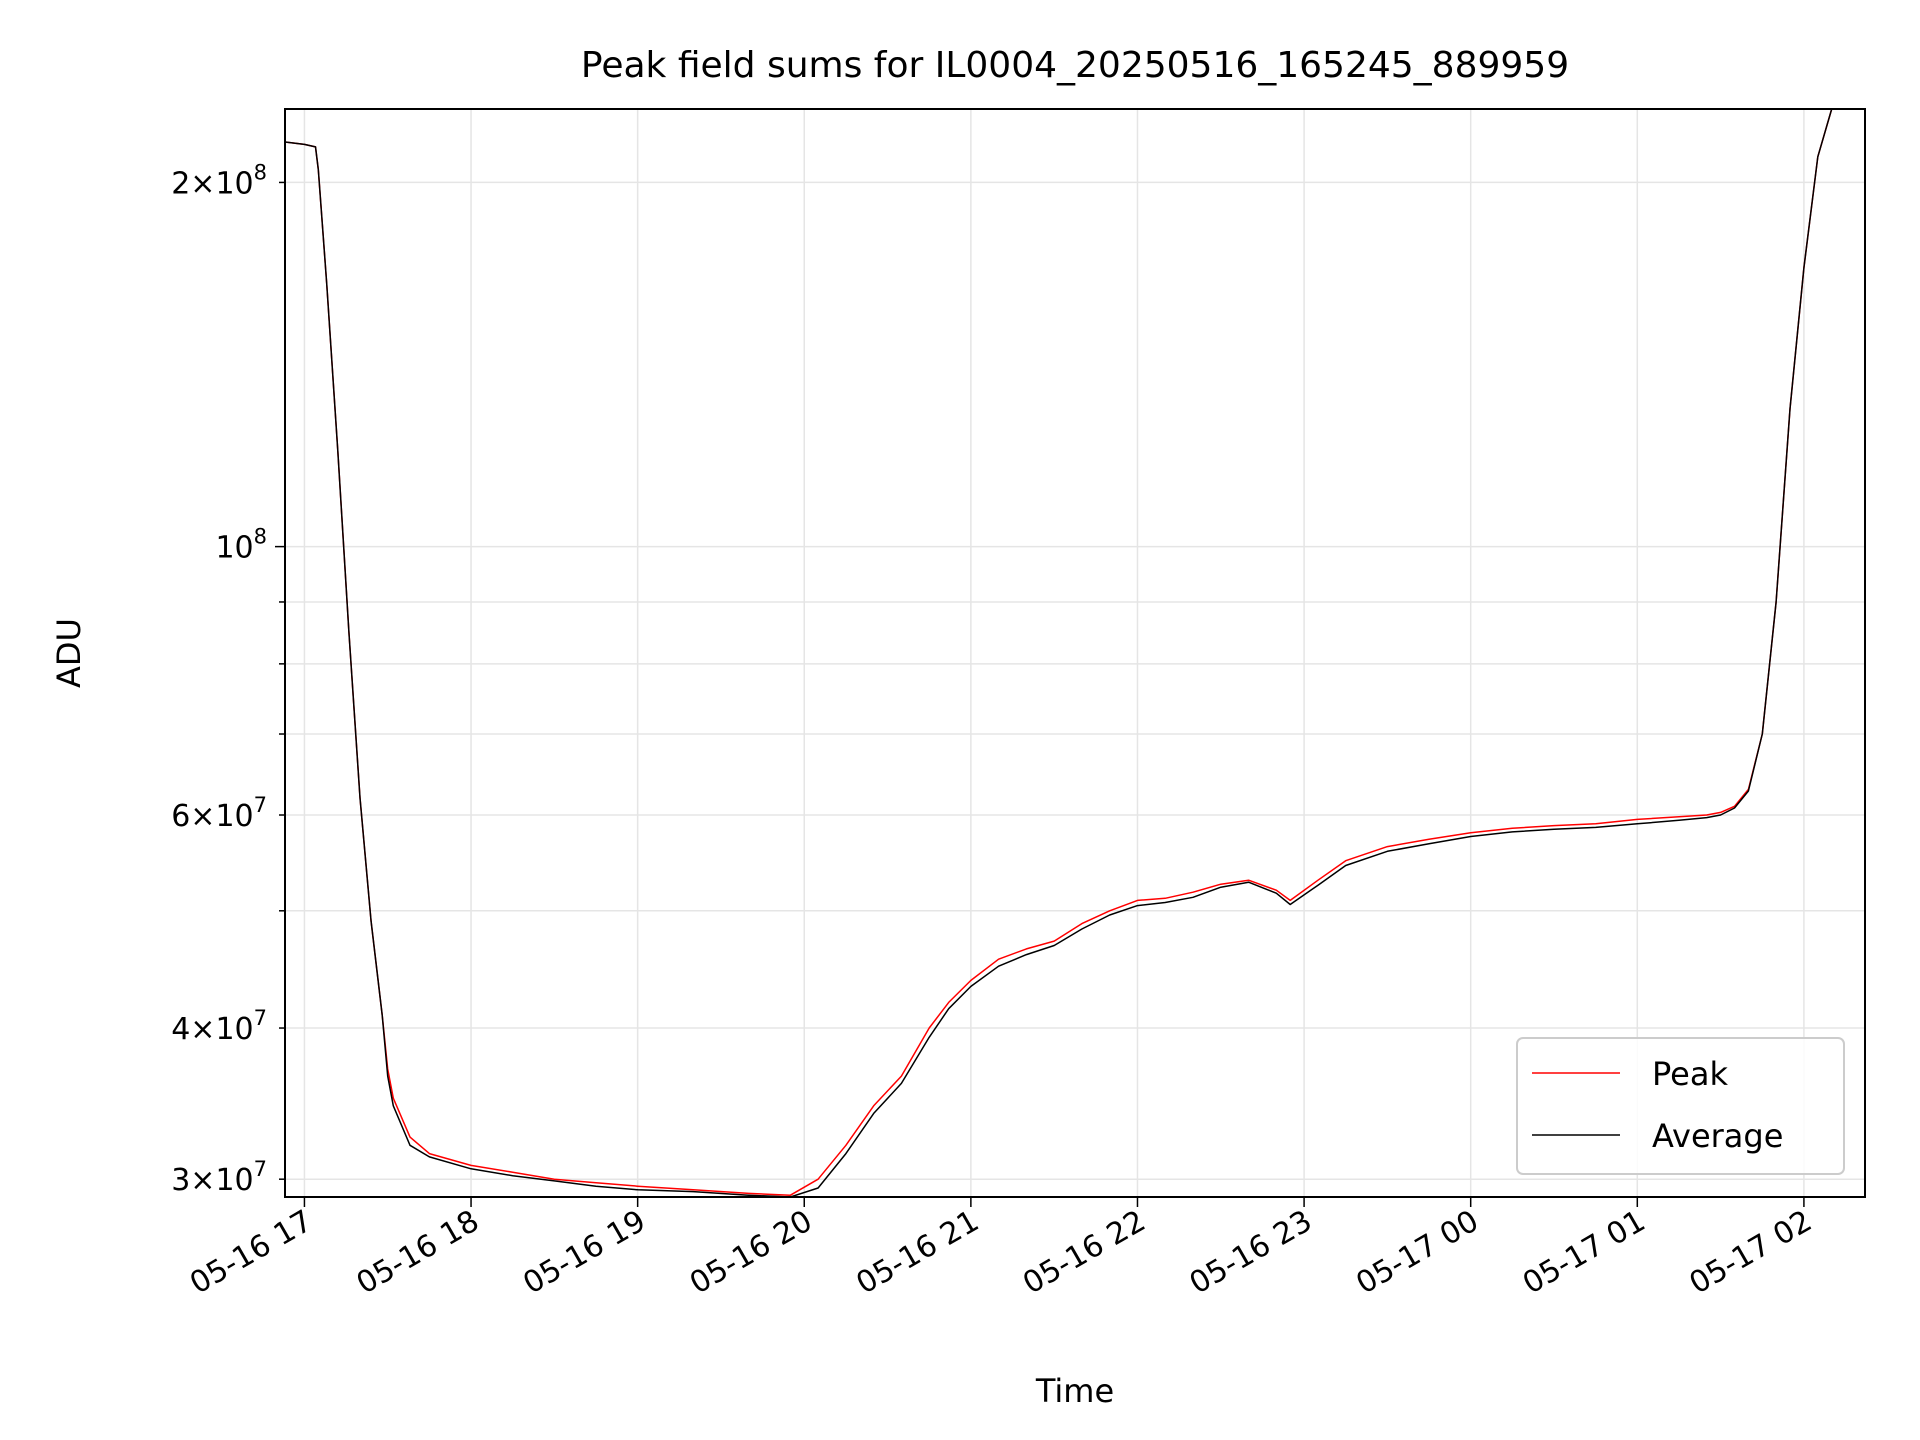  Describe the element at coordinates (219, 813) in the screenshot. I see `y-tick-label: 6×107` at that location.